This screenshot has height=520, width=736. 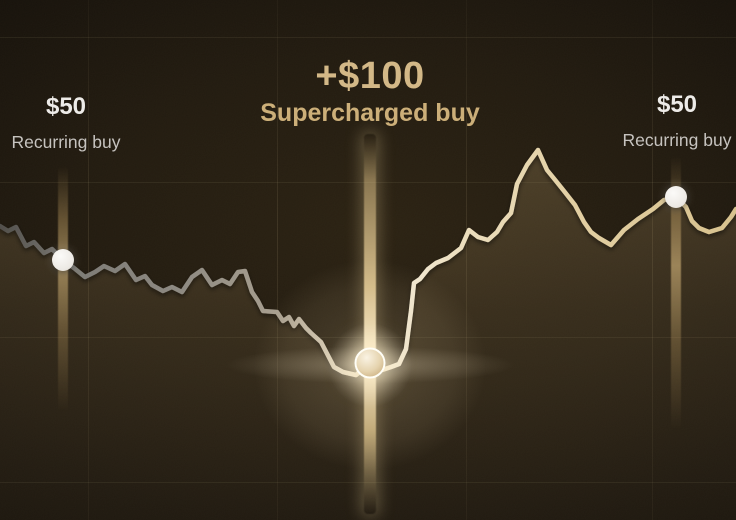 What do you see at coordinates (66, 142) in the screenshot?
I see `recurring-left-caption: Recurring buy` at bounding box center [66, 142].